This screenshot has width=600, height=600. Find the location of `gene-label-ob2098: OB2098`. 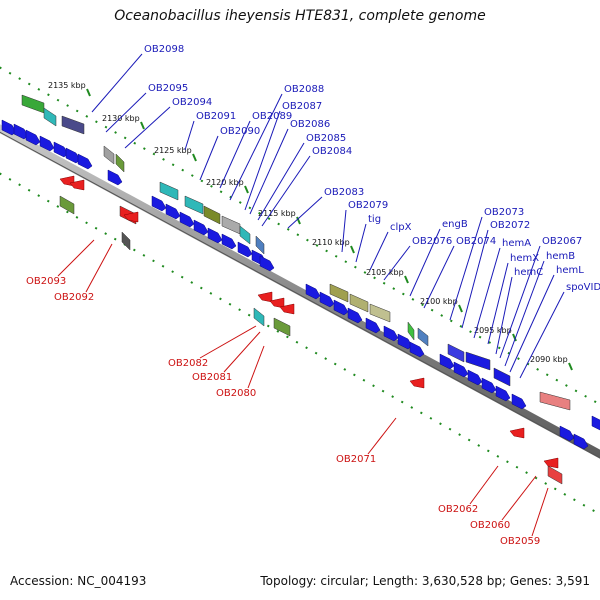

gene-label-ob2098: OB2098 is located at coordinates (164, 49).